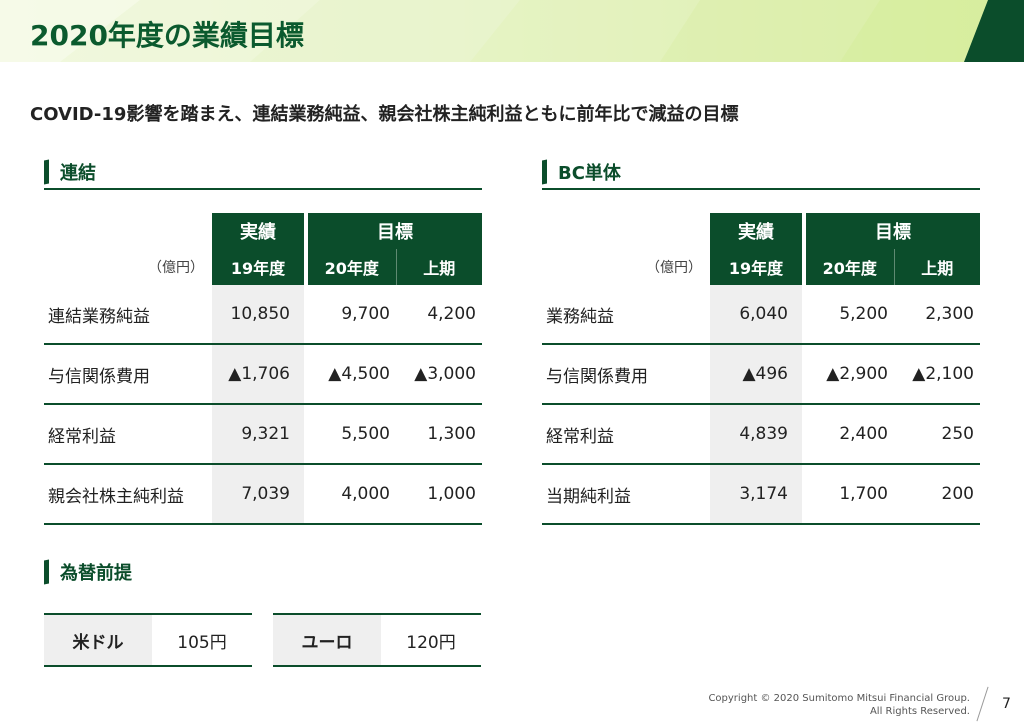 The image size is (1024, 726). Describe the element at coordinates (500, 31) in the screenshot. I see `header-pattern` at that location.